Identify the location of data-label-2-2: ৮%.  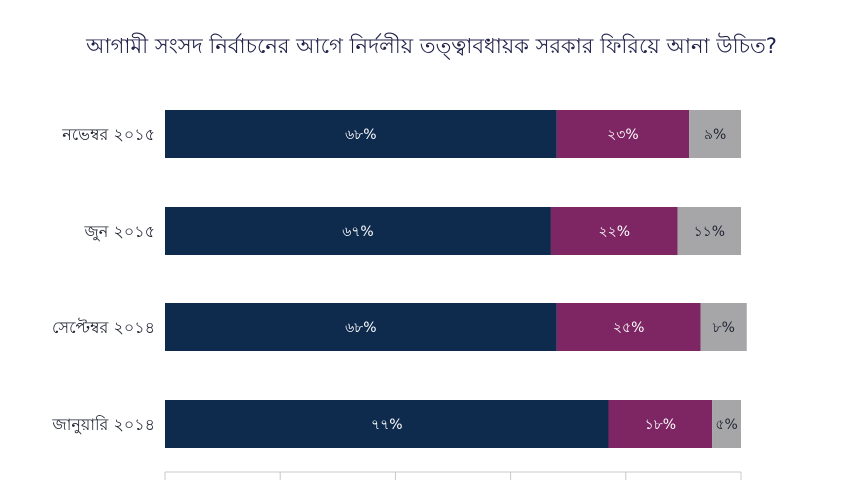
(724, 328).